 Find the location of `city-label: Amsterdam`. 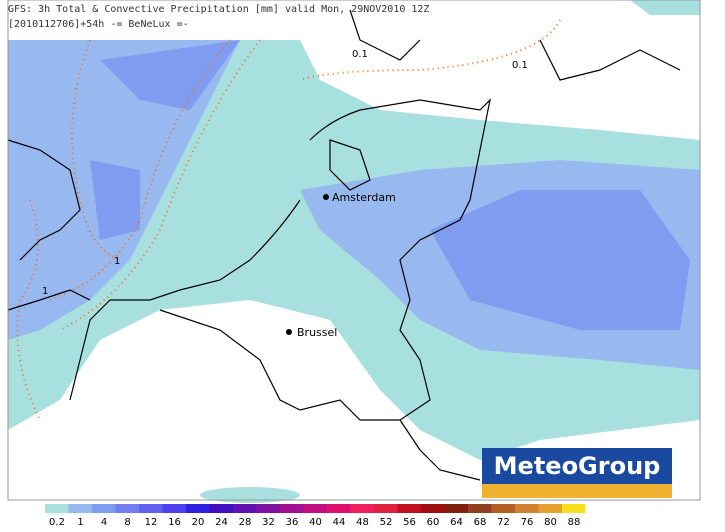

city-label: Amsterdam is located at coordinates (364, 197).